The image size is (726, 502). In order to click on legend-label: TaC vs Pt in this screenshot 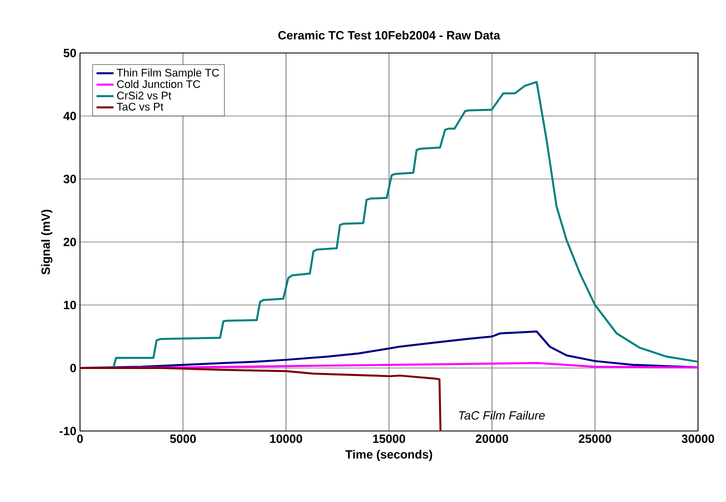, I will do `click(140, 106)`.